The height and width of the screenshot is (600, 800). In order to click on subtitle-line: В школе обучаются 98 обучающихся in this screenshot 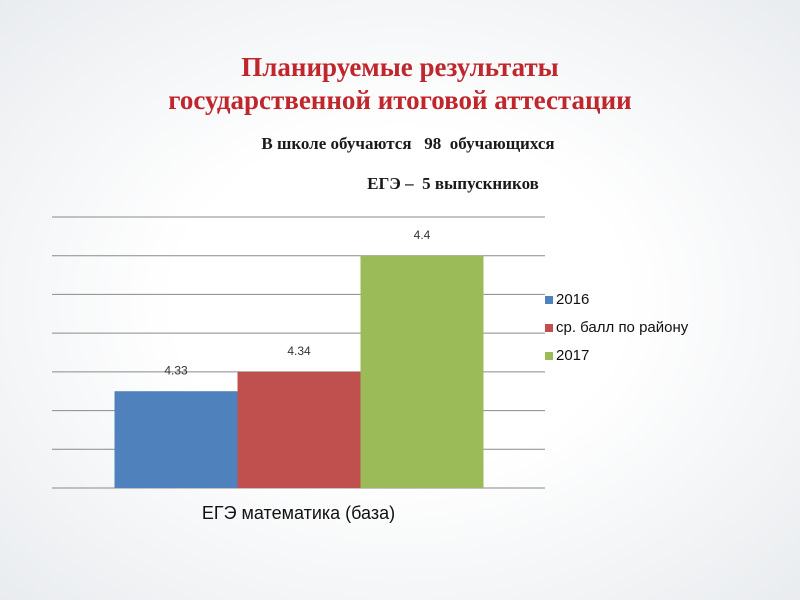, I will do `click(407, 143)`.